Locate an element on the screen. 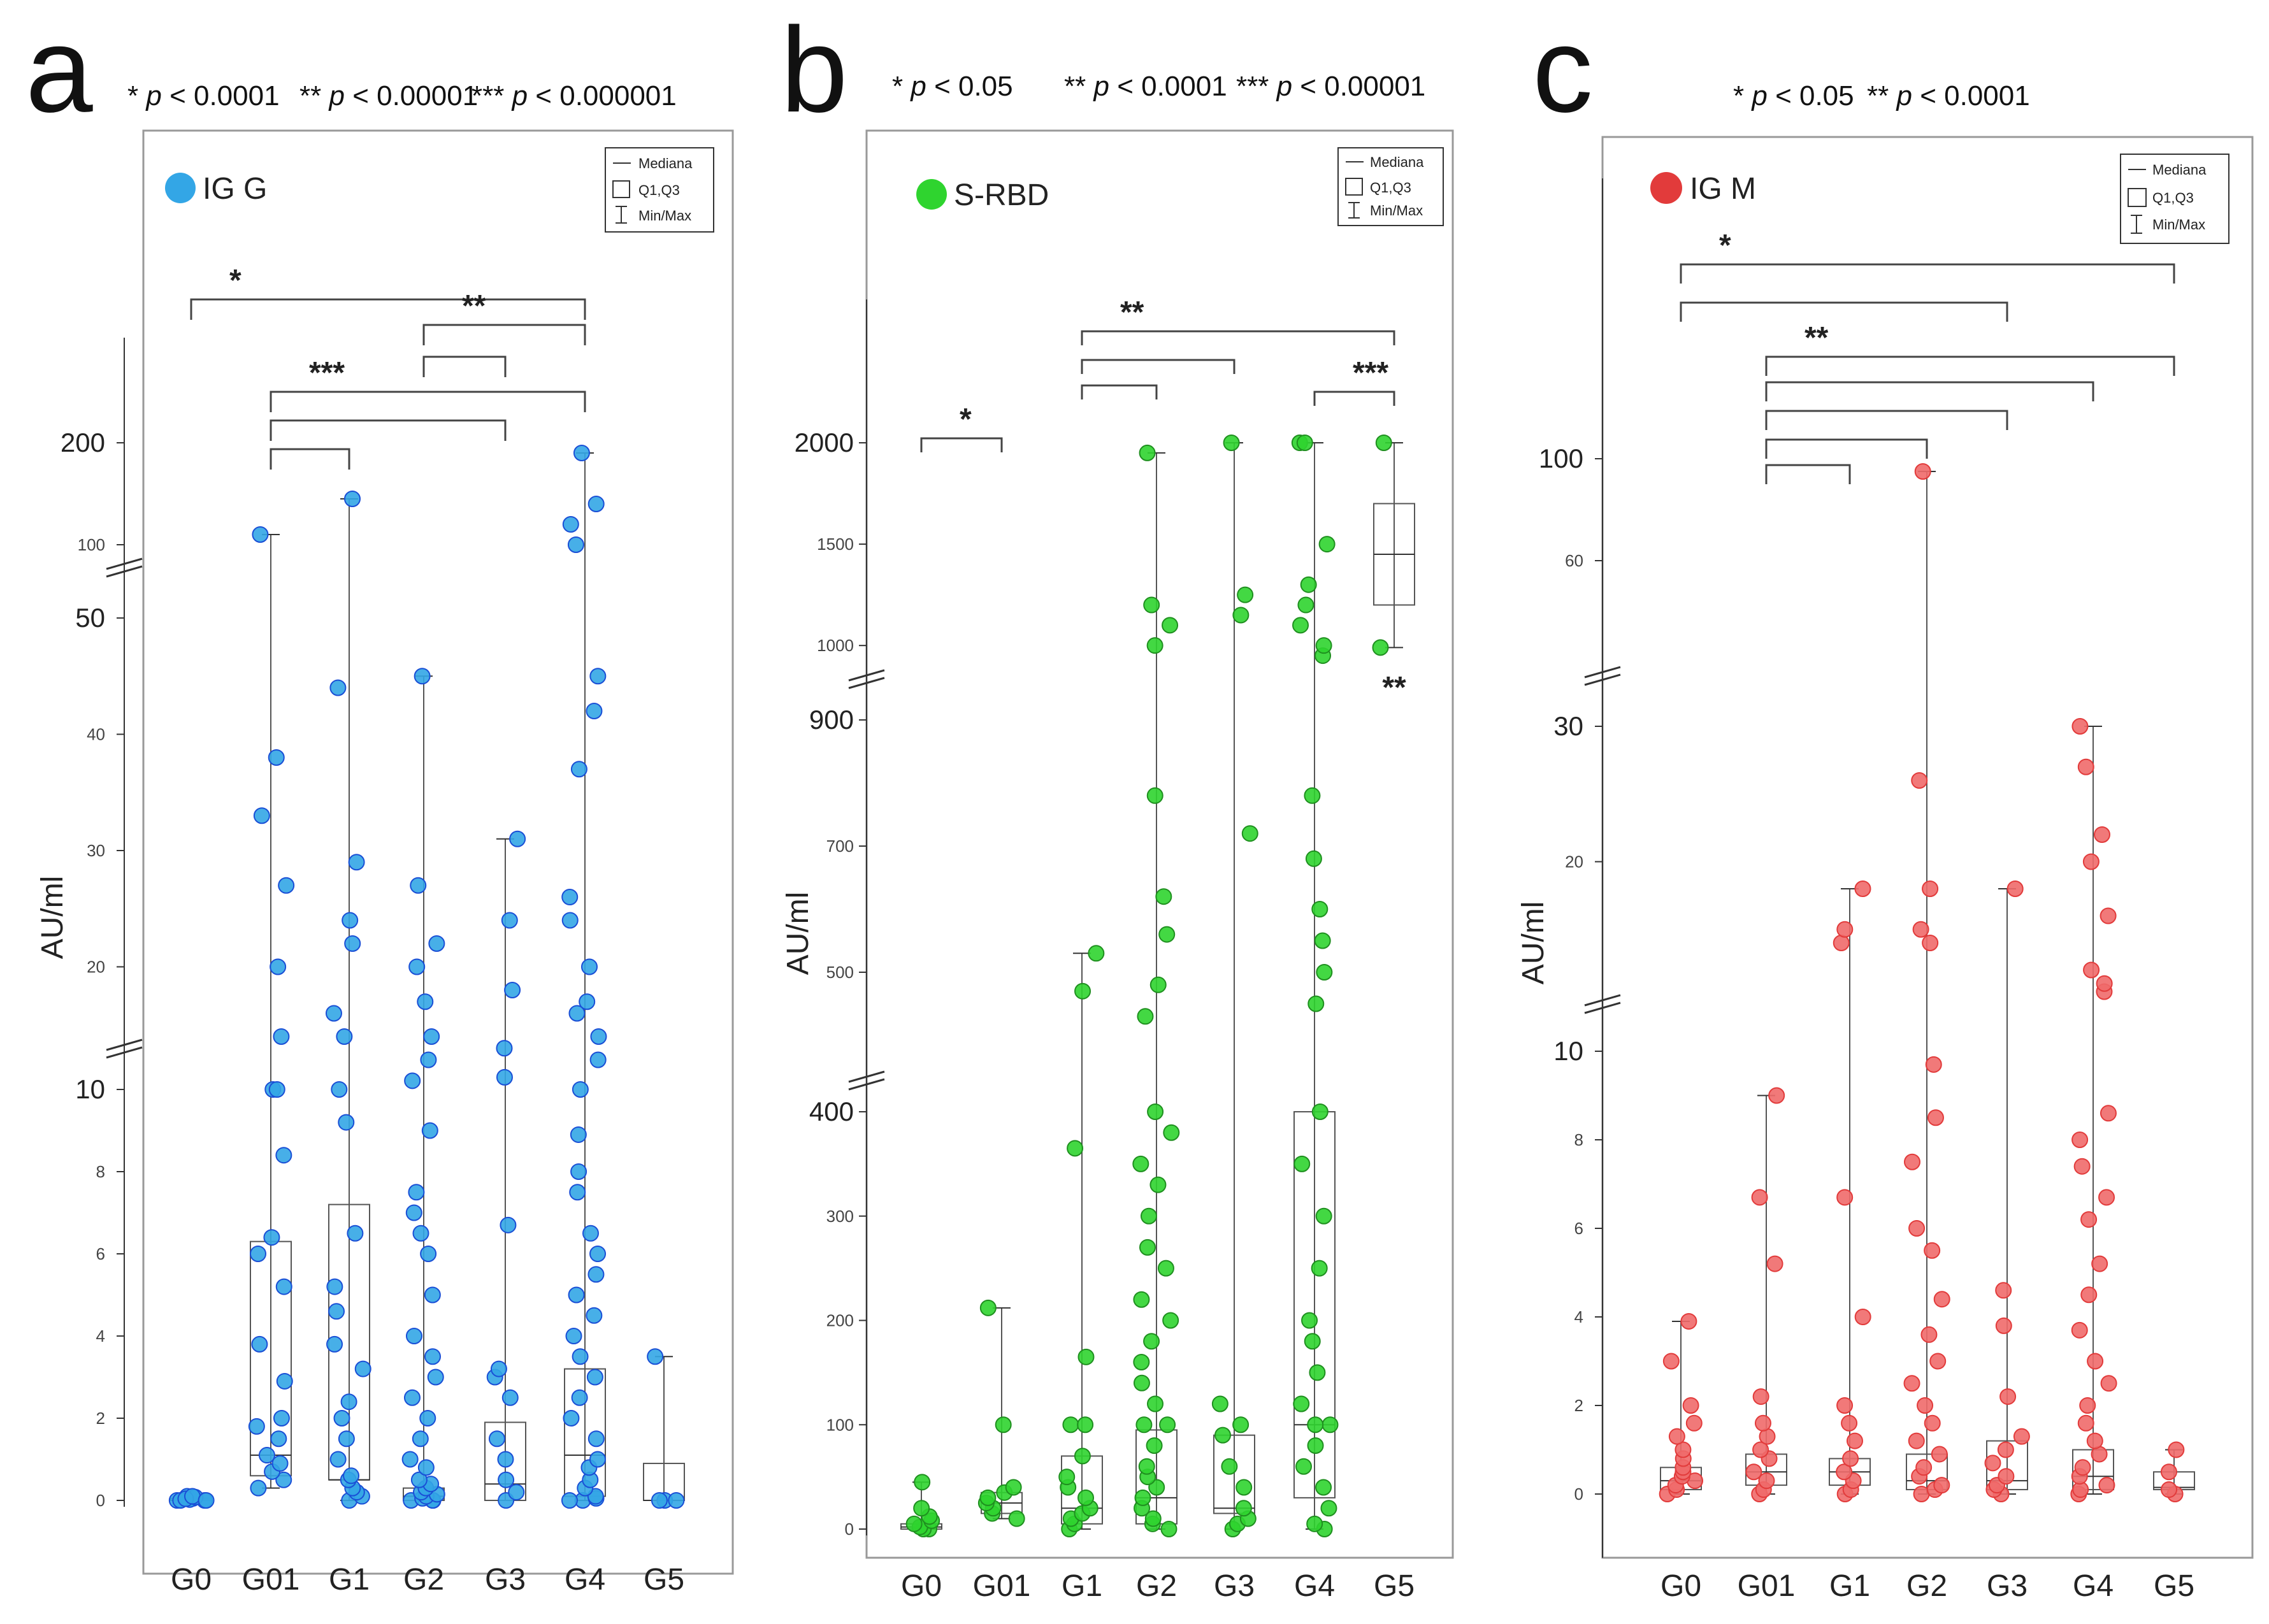 This screenshot has width=2269, height=1624. data-point-a-G0 is located at coordinates (192, 1496).